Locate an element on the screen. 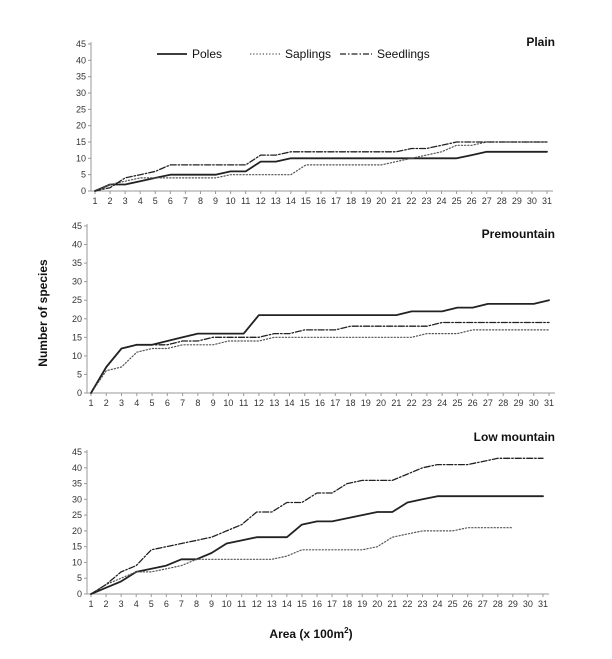  x-tick-label: 1 is located at coordinates (90, 403).